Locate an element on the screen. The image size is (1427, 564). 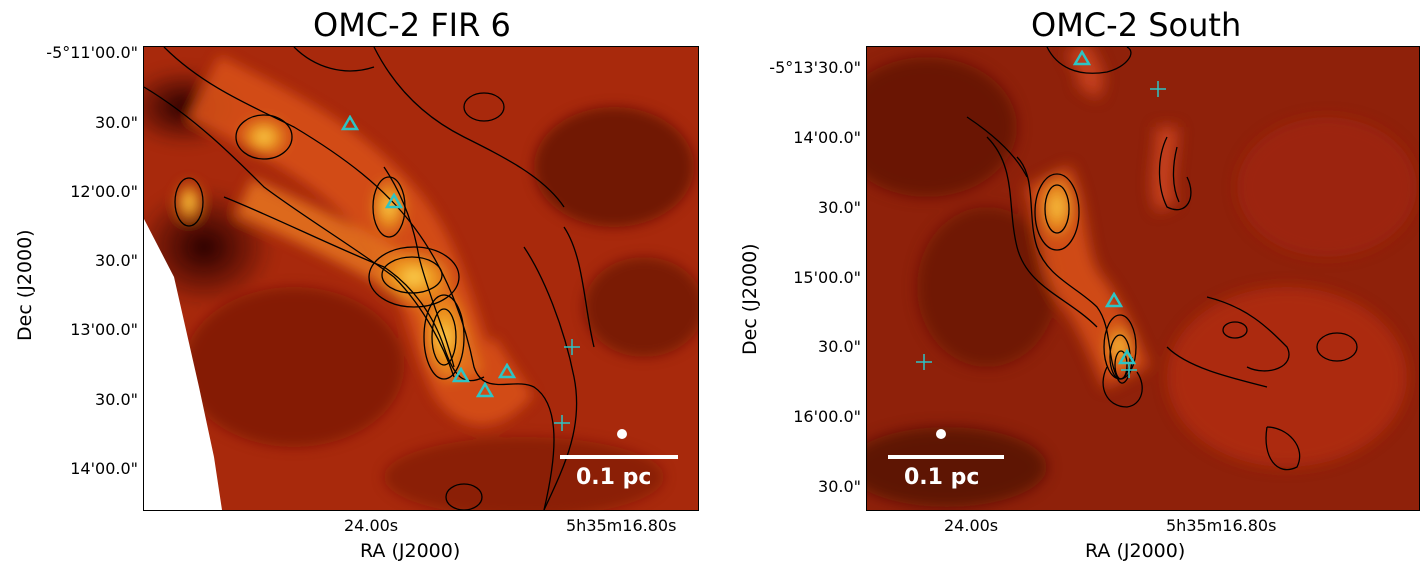
ytick-label: 16'00.0" is located at coordinates (827, 416).